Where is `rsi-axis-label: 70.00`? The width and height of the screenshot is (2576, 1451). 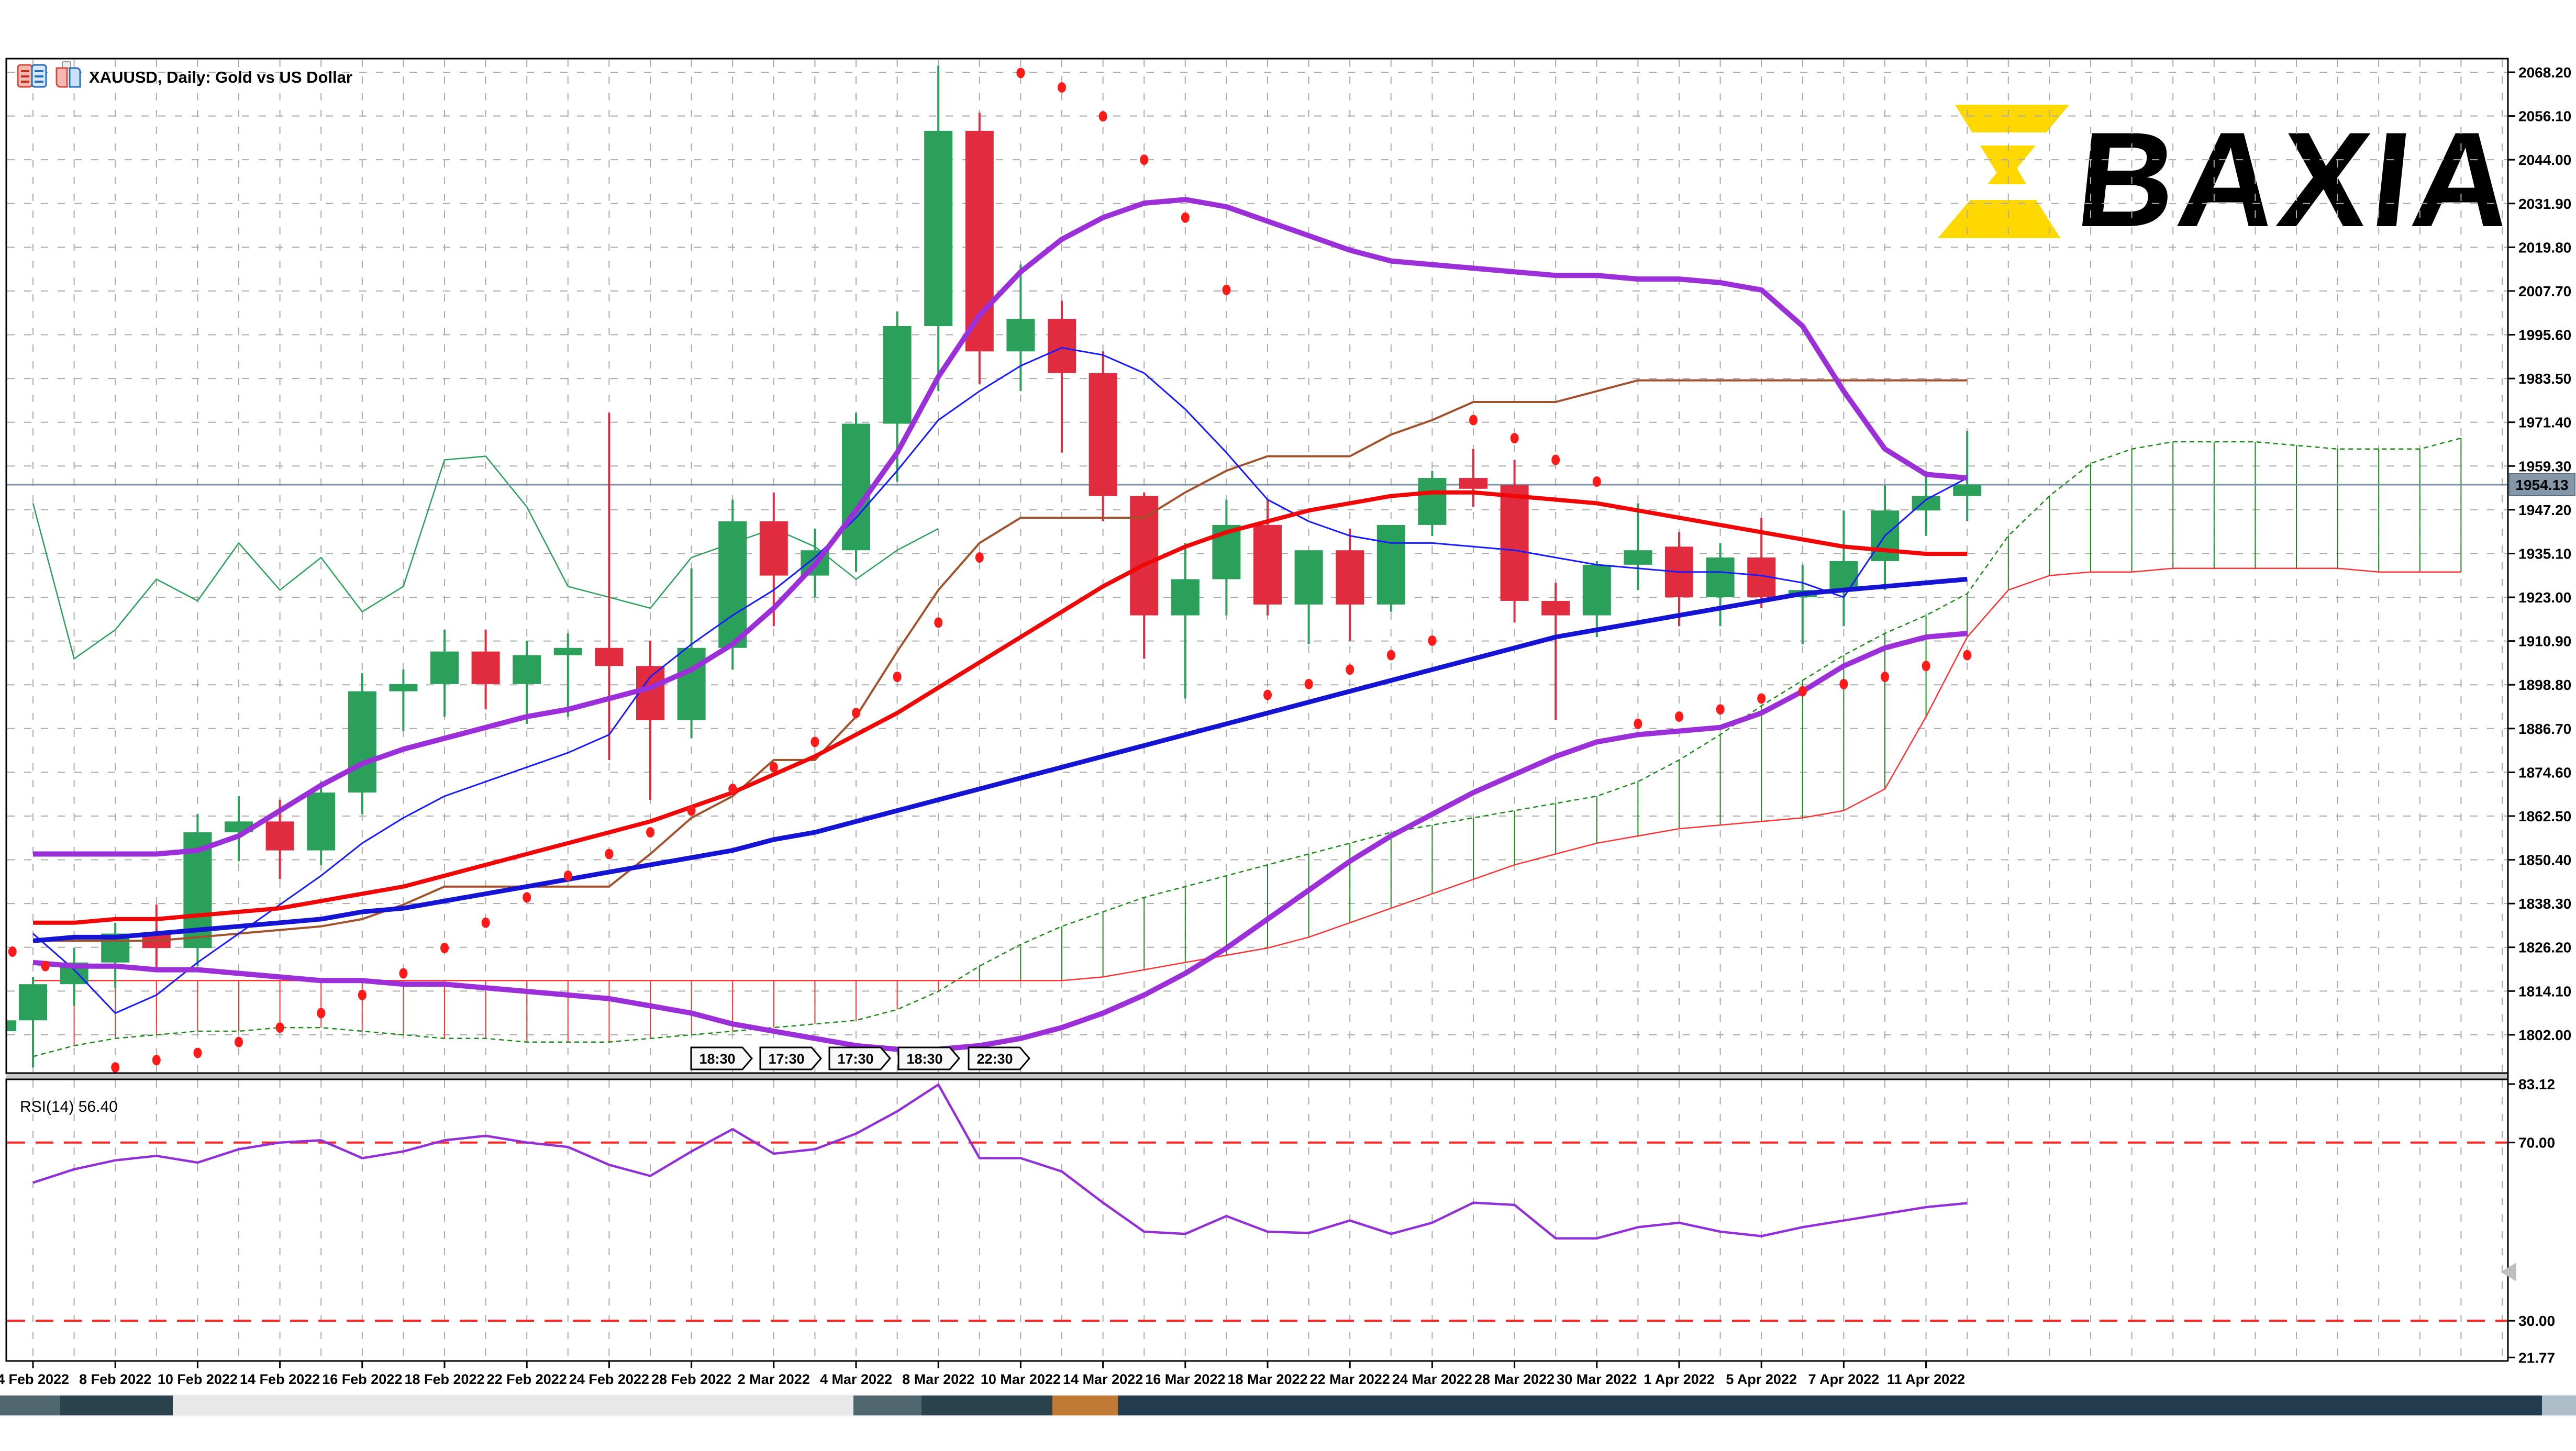 rsi-axis-label: 70.00 is located at coordinates (2537, 1143).